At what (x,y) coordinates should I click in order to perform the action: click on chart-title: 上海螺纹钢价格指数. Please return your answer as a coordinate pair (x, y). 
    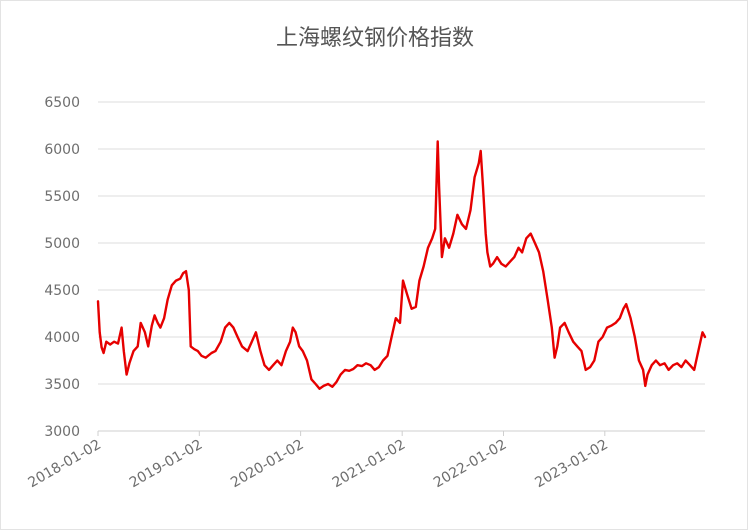
    Looking at the image, I should click on (375, 38).